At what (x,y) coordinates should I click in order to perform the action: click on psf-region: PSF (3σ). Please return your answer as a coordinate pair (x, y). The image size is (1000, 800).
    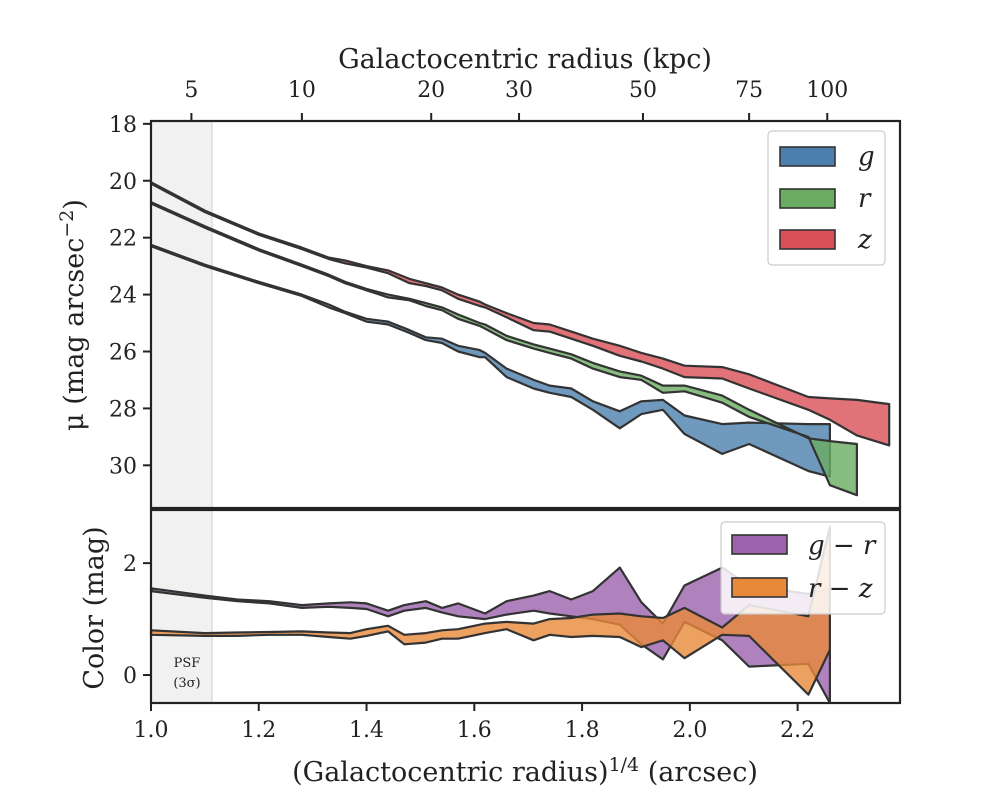
    Looking at the image, I should click on (182, 412).